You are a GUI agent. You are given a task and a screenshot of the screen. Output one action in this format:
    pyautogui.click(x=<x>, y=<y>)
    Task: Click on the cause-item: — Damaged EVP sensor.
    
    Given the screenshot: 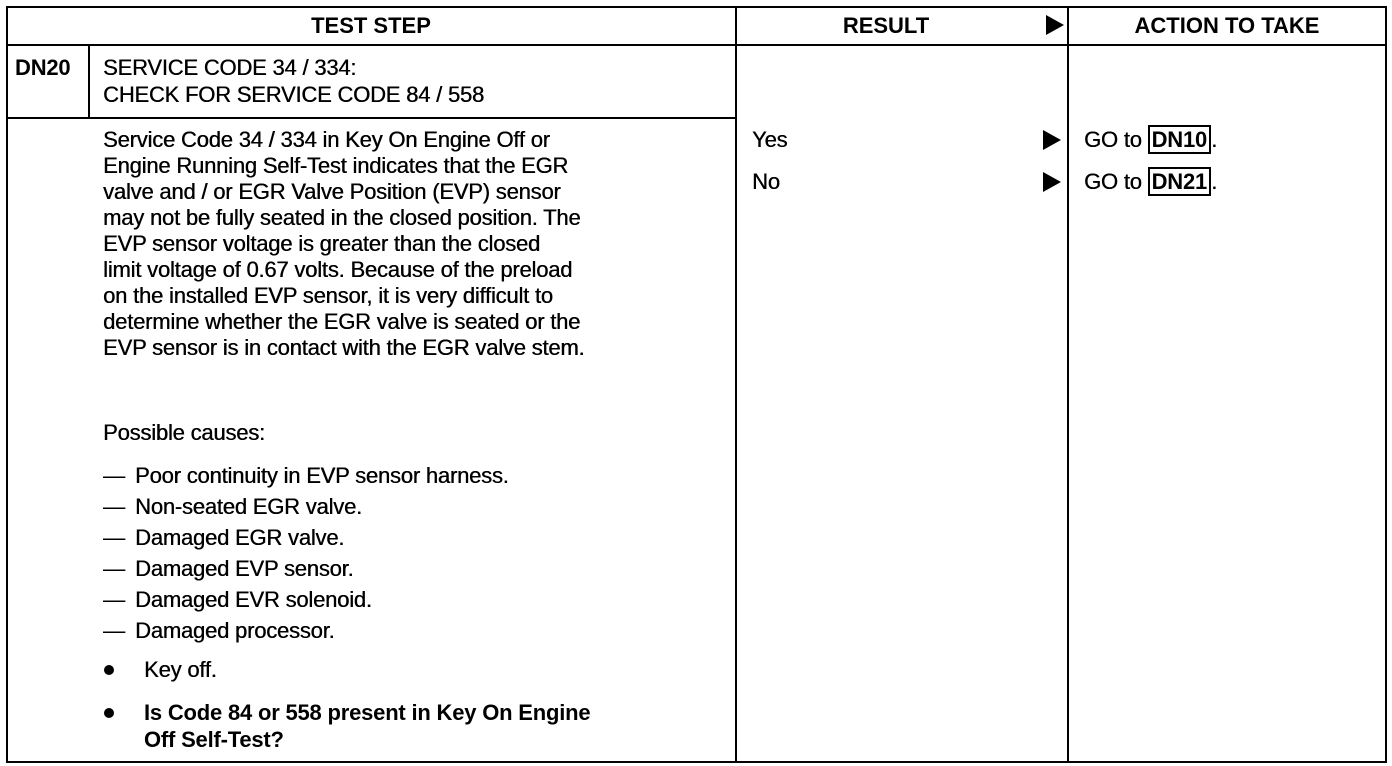 What is the action you would take?
    pyautogui.click(x=228, y=569)
    